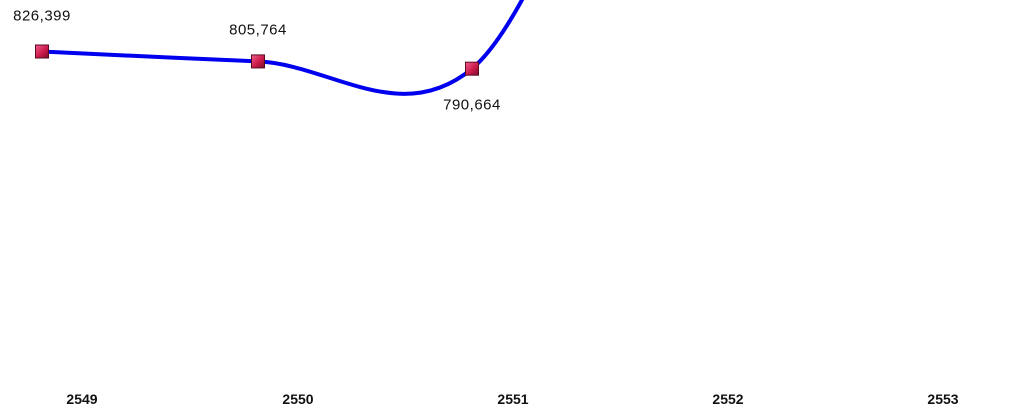 The width and height of the screenshot is (1023, 408). What do you see at coordinates (258, 29) in the screenshot?
I see `data-label: 805,764` at bounding box center [258, 29].